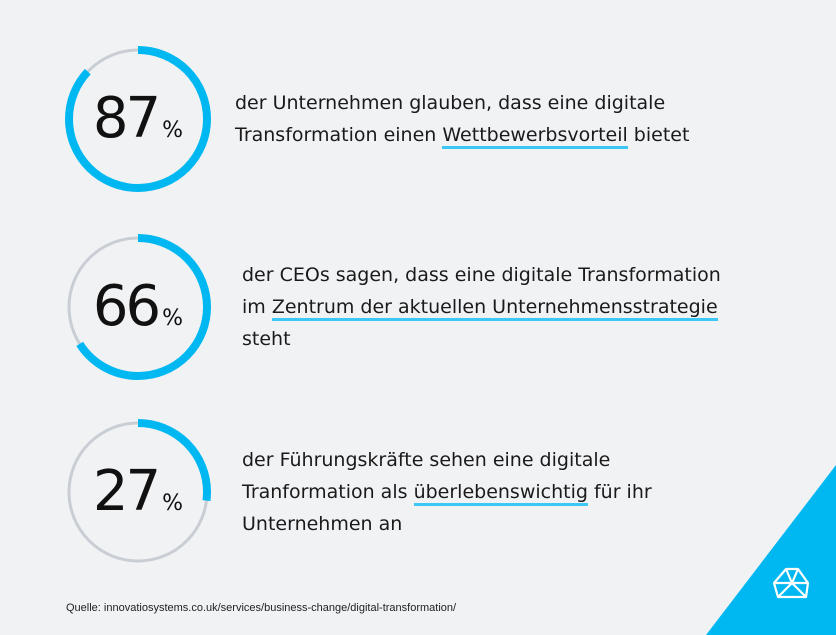  Describe the element at coordinates (173, 130) in the screenshot. I see `stat-unit-1: %` at that location.